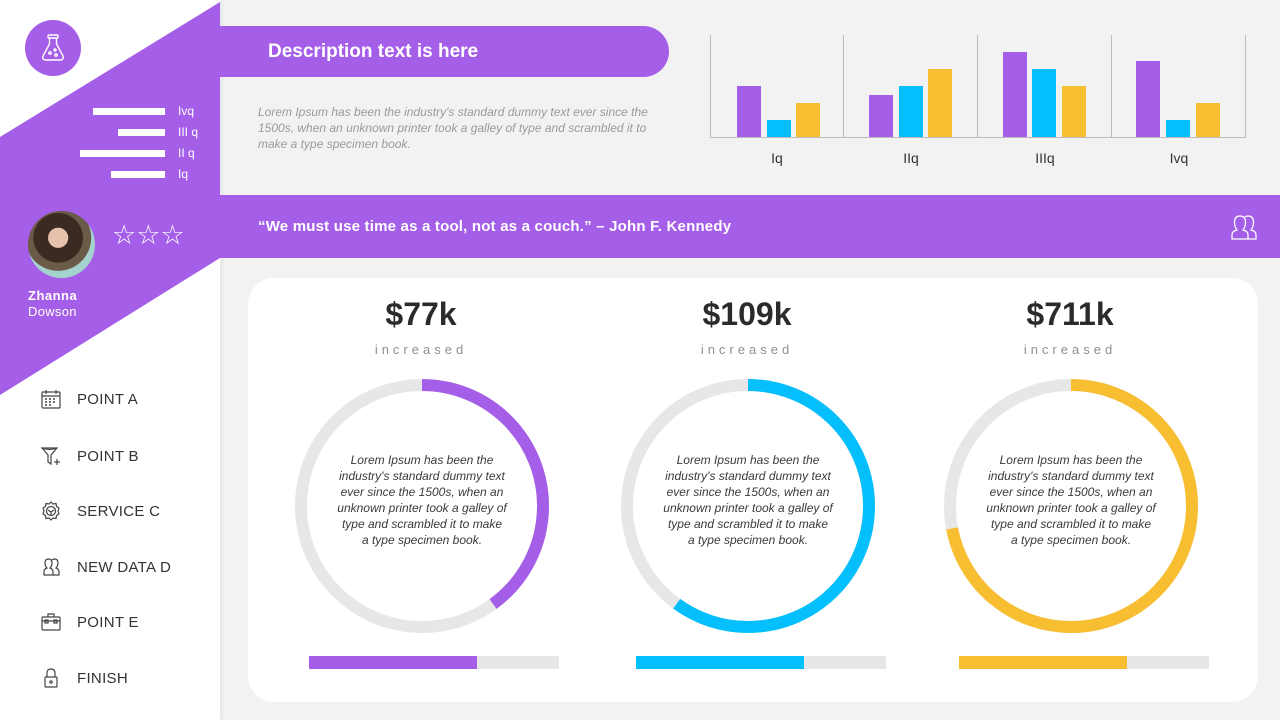  Describe the element at coordinates (110, 174) in the screenshot. I see `legend-row: Iq` at that location.